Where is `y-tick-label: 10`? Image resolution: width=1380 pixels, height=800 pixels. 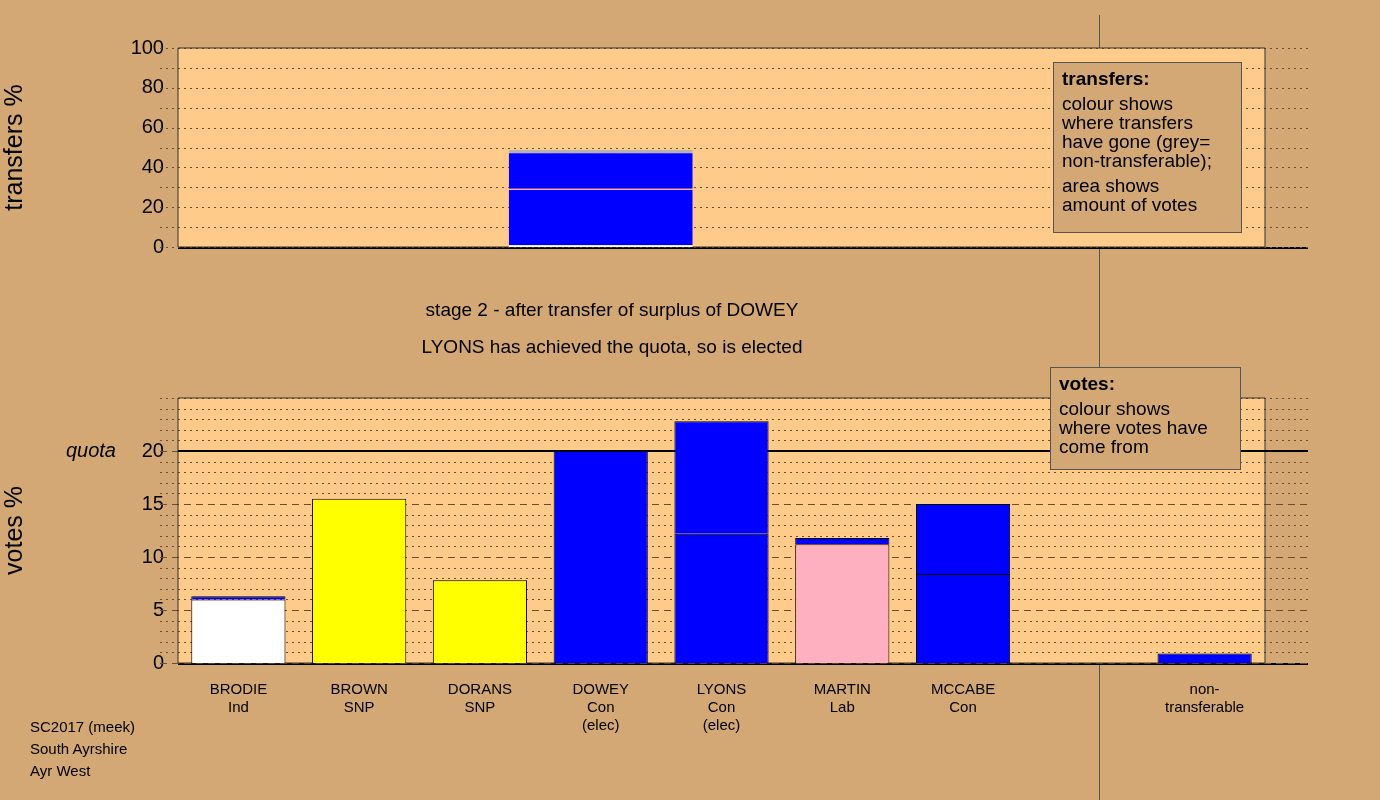
y-tick-label: 10 is located at coordinates (152, 555).